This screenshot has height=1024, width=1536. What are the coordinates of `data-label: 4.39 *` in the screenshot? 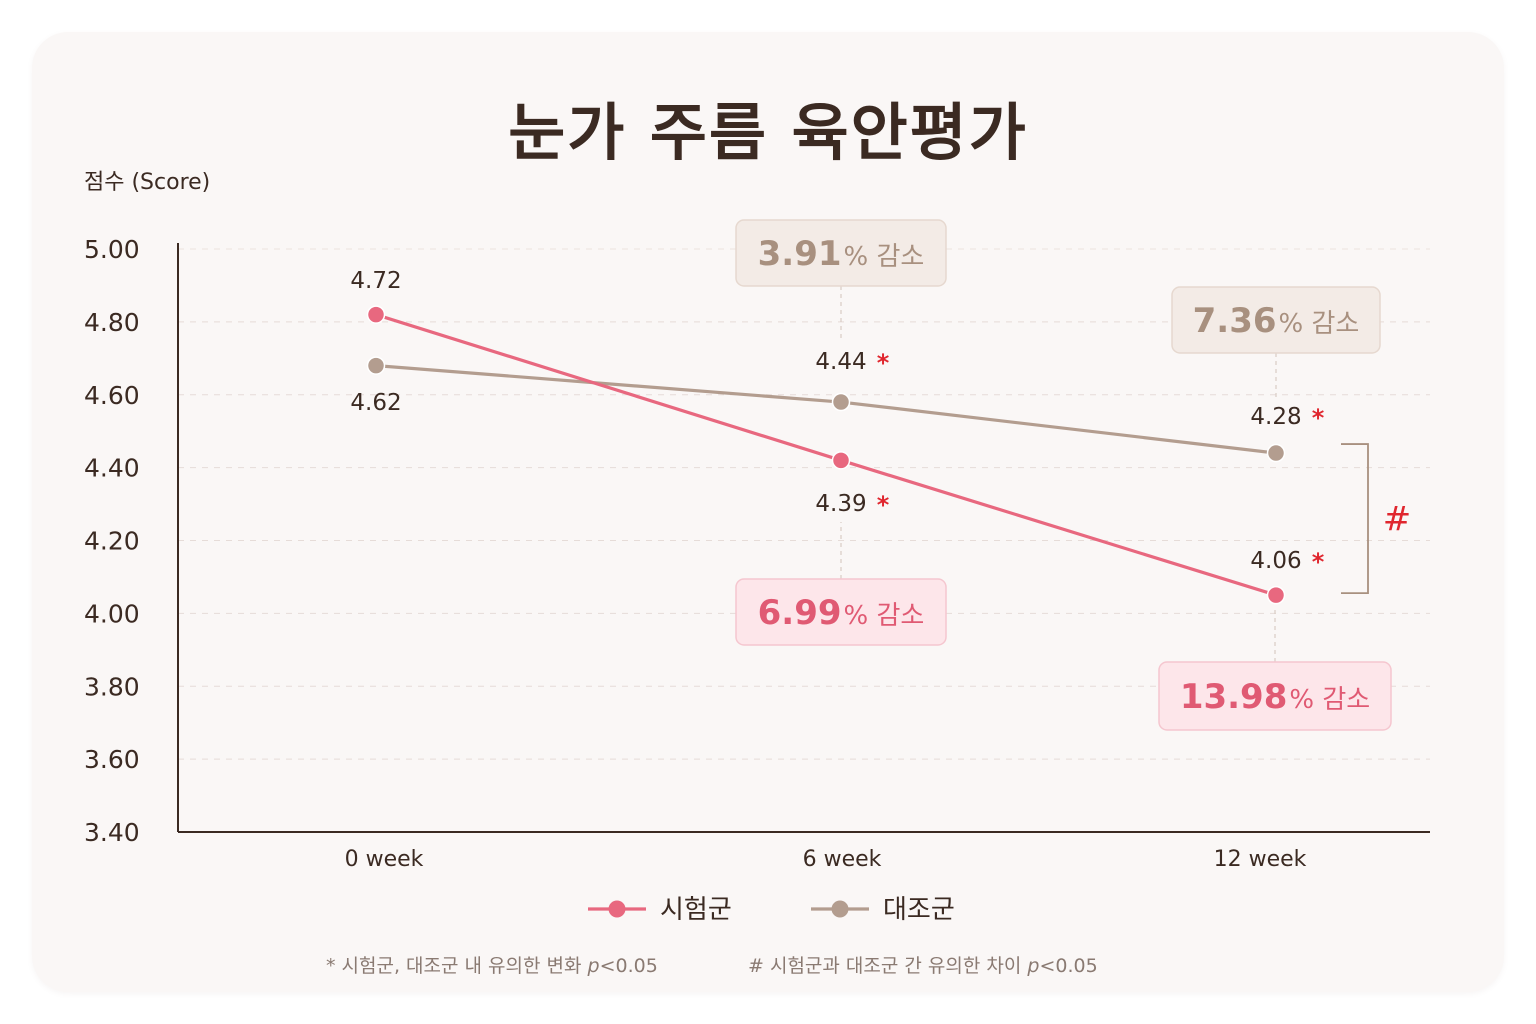 It's located at (852, 505).